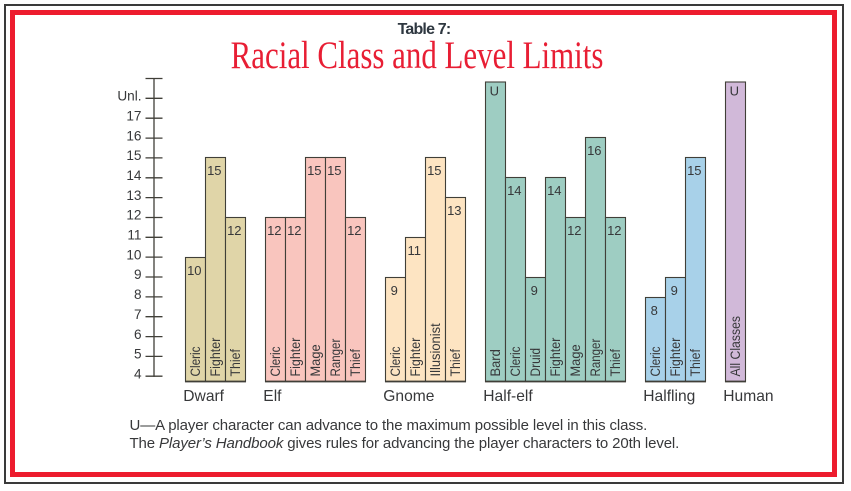 The width and height of the screenshot is (851, 491). I want to click on svg-text: 6, so click(138, 334).